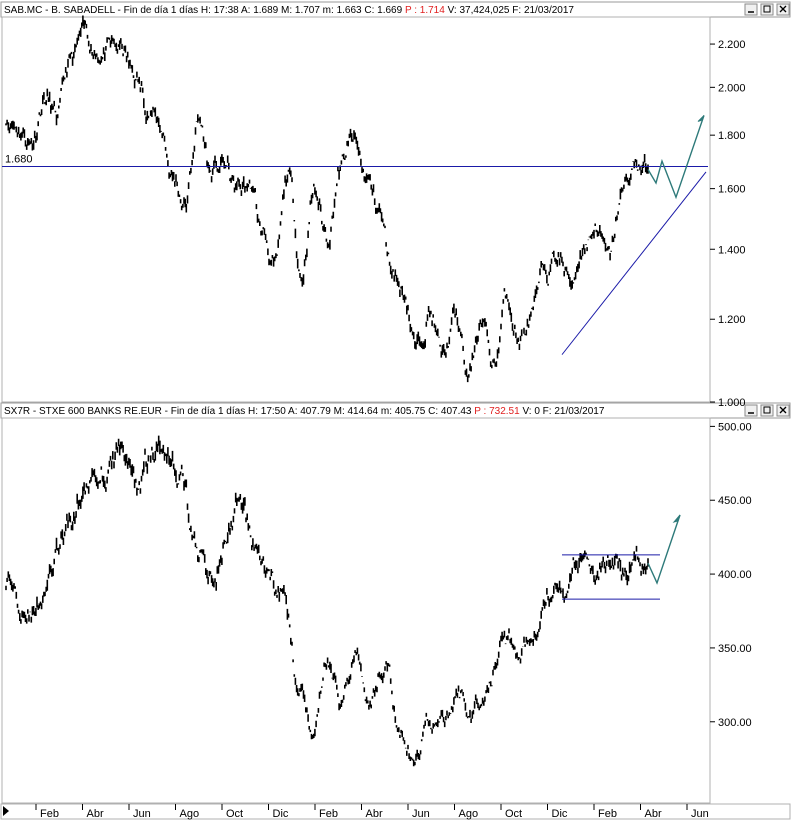  Describe the element at coordinates (510, 10) in the screenshot. I see `header-volume-date: V: 37,424,025 F: 21/03/2017` at that location.